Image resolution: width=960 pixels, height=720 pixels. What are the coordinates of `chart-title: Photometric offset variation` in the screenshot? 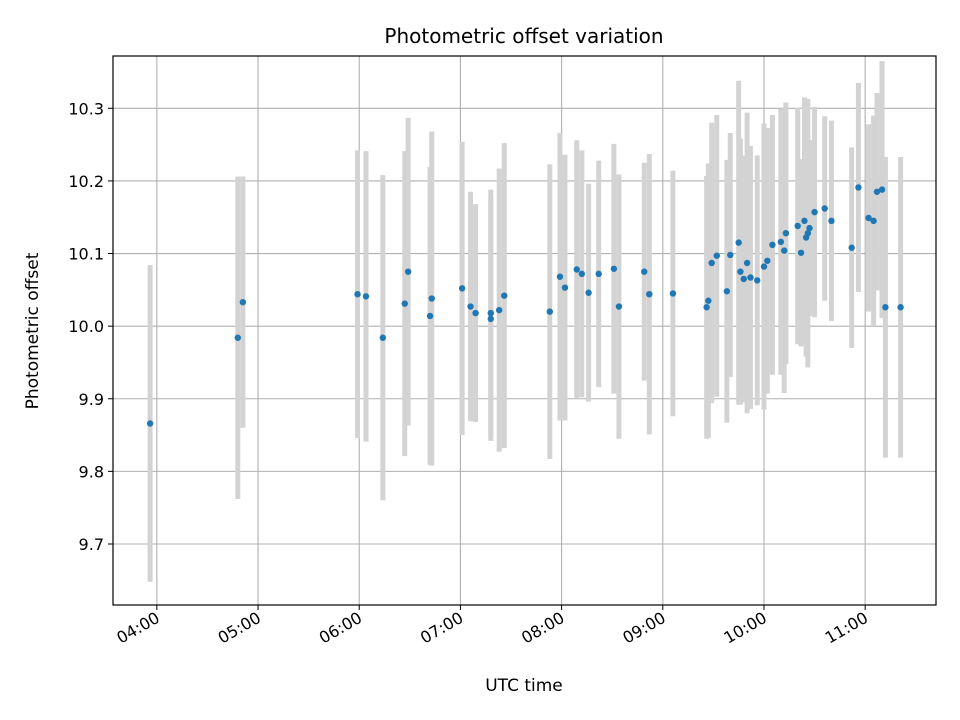 It's located at (523, 36).